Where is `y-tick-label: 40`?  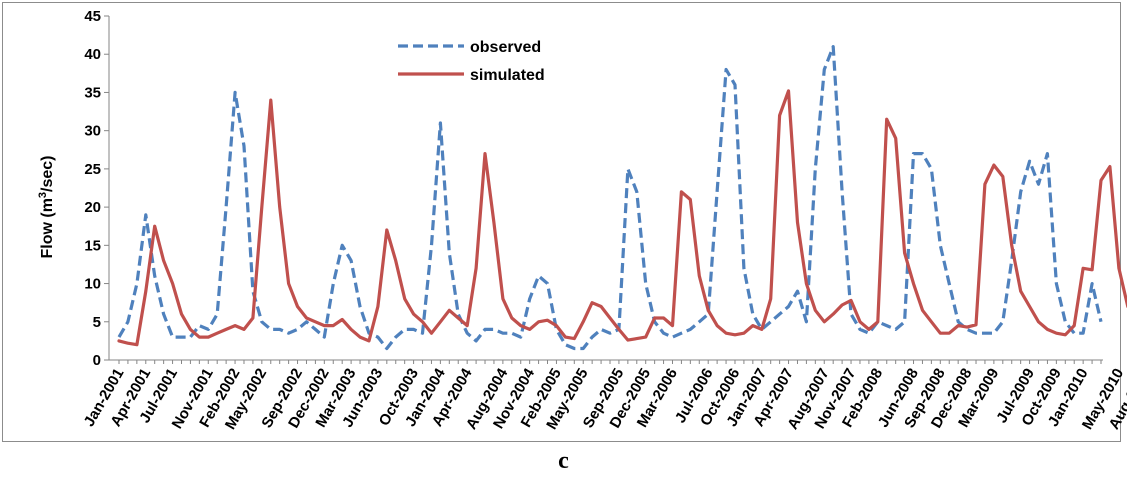
y-tick-label: 40 is located at coordinates (92, 54).